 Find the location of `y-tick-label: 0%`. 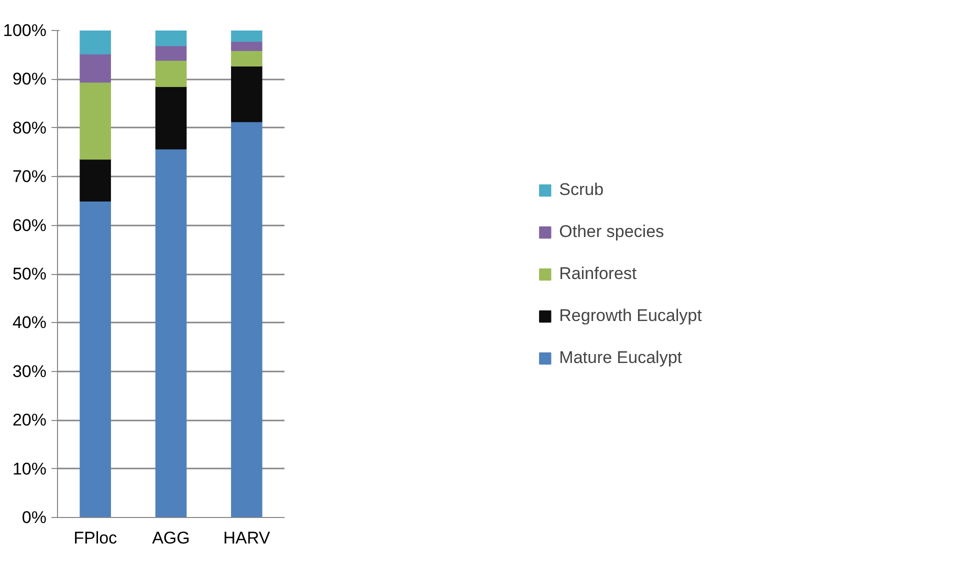

y-tick-label: 0% is located at coordinates (34, 517).